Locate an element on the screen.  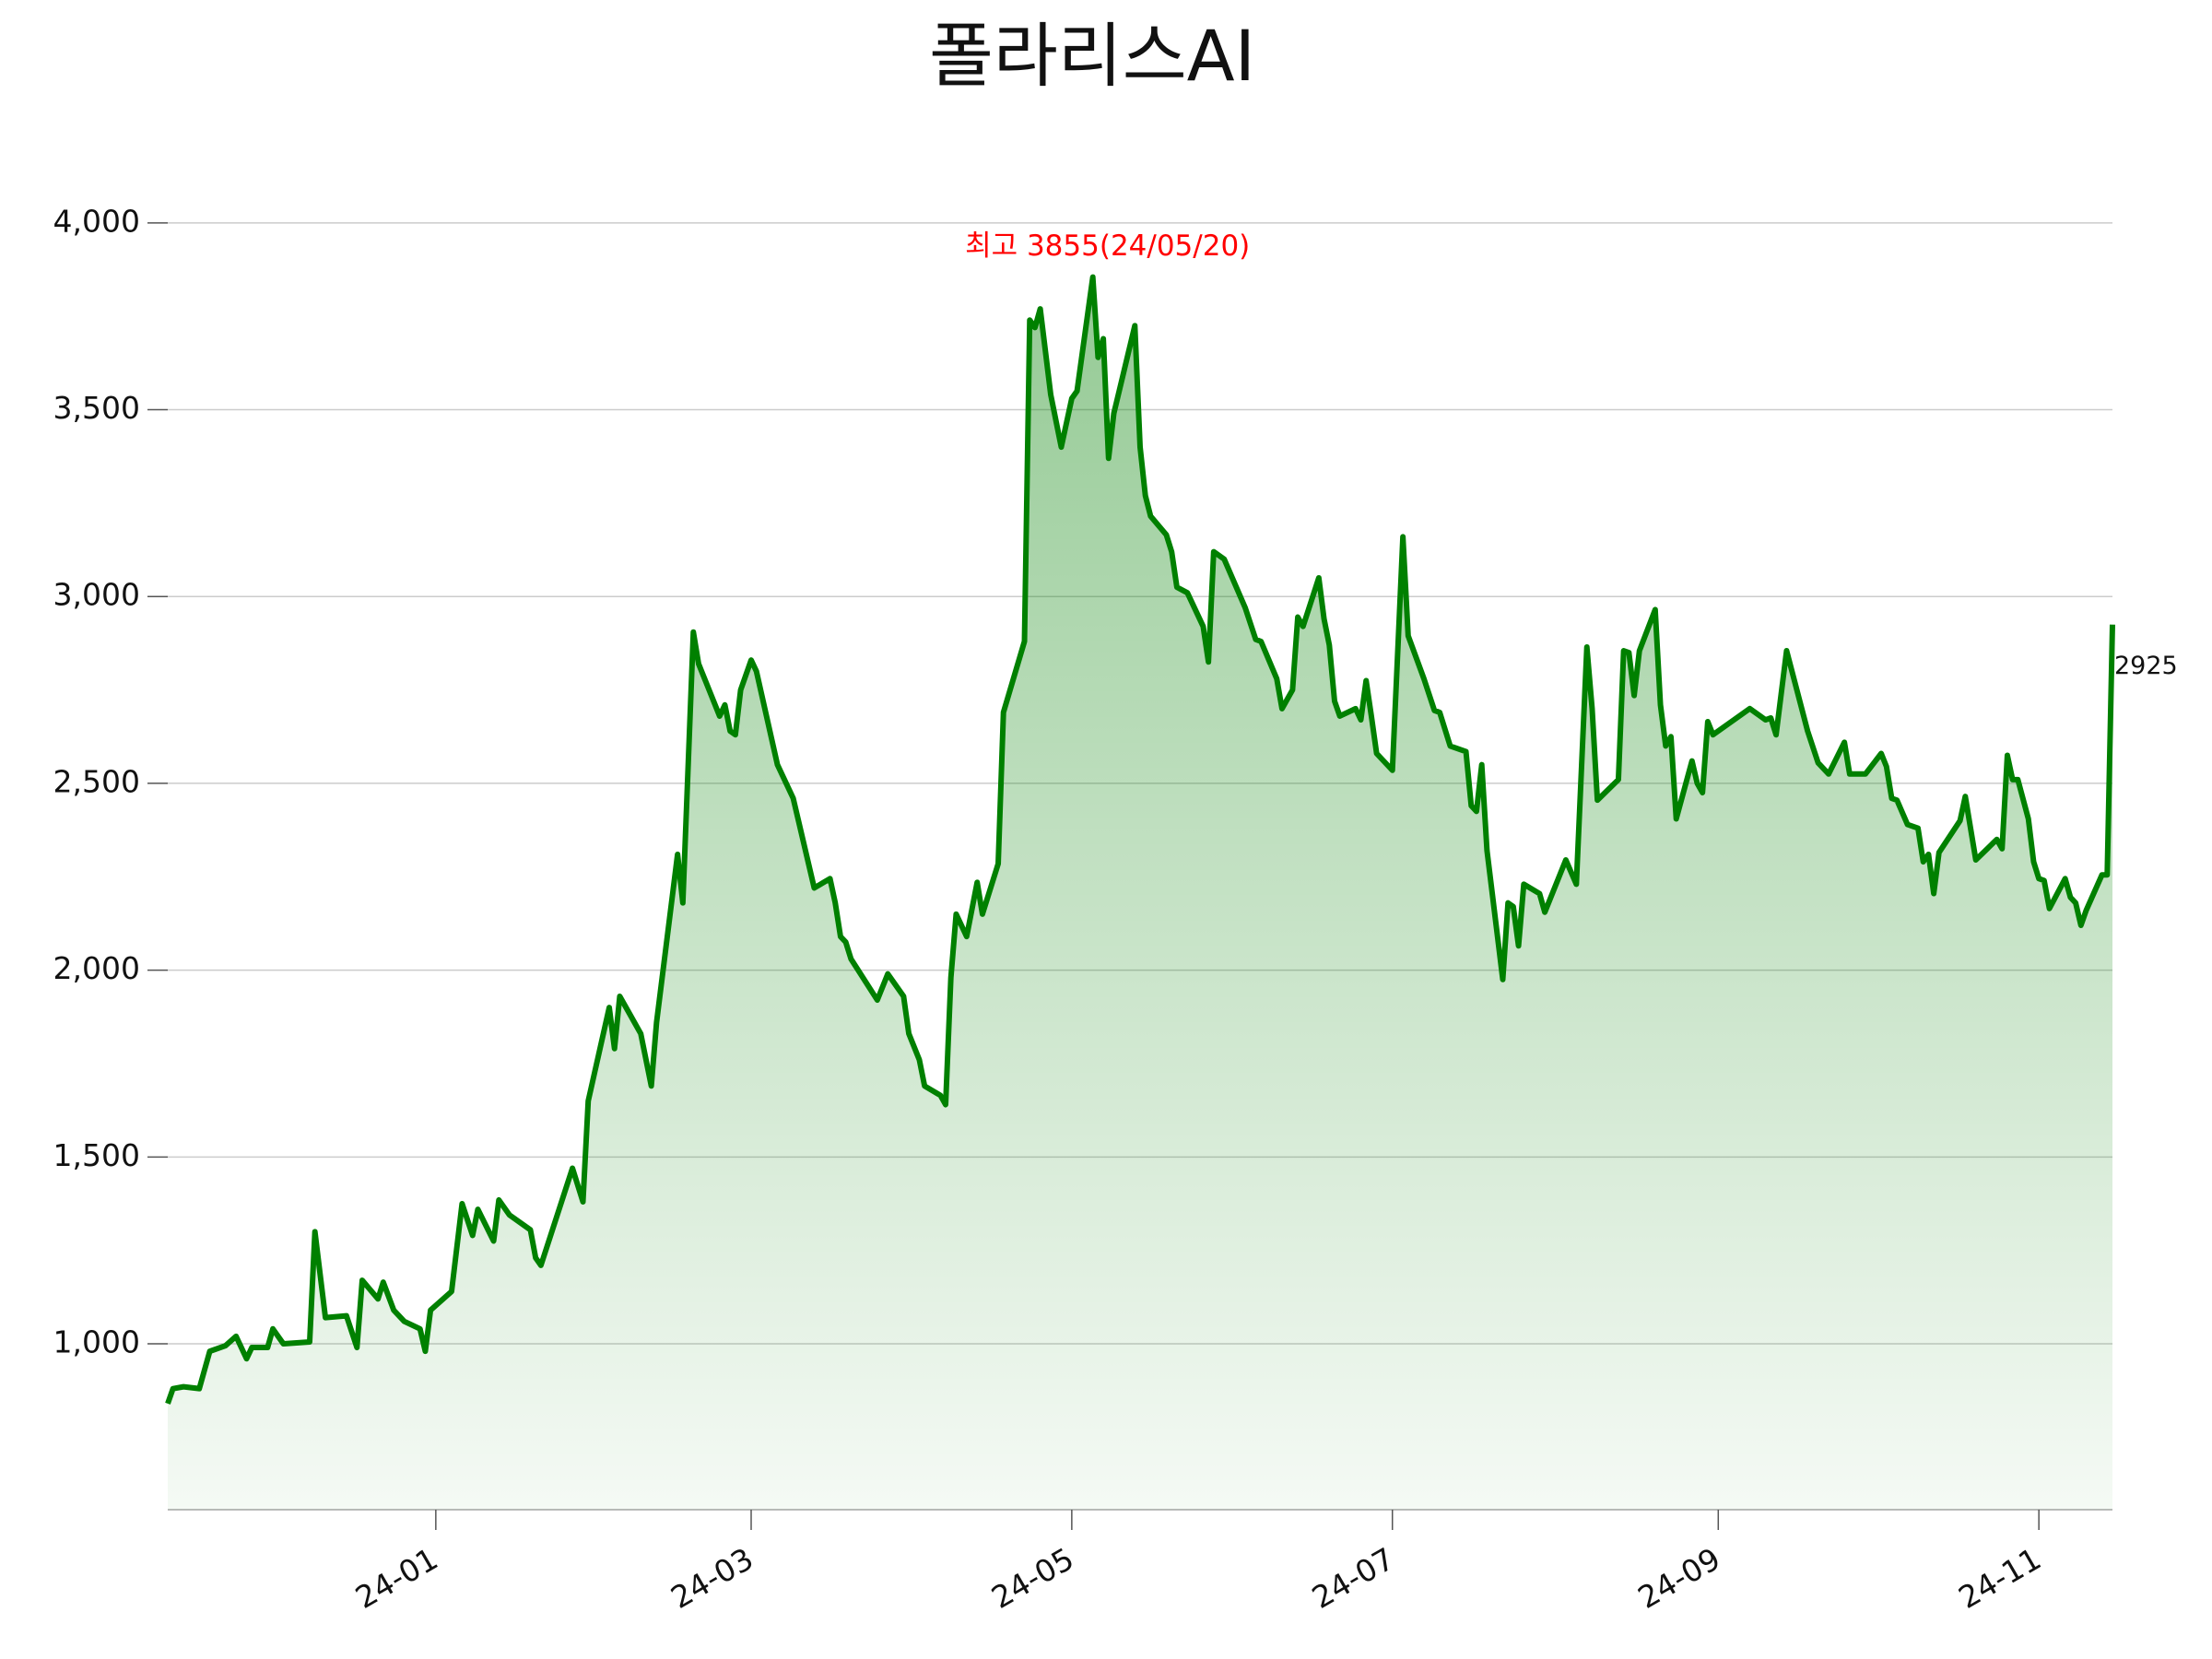
chart-title: 폴라리스AI is located at coordinates (1092, 56).